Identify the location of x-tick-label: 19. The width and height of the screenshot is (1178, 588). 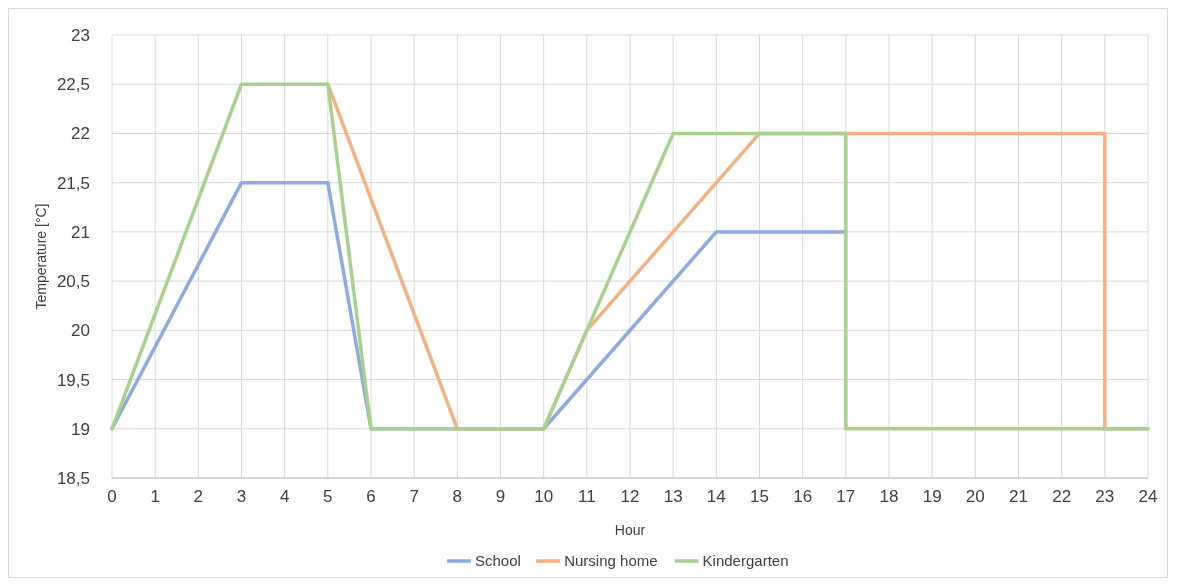
(932, 496).